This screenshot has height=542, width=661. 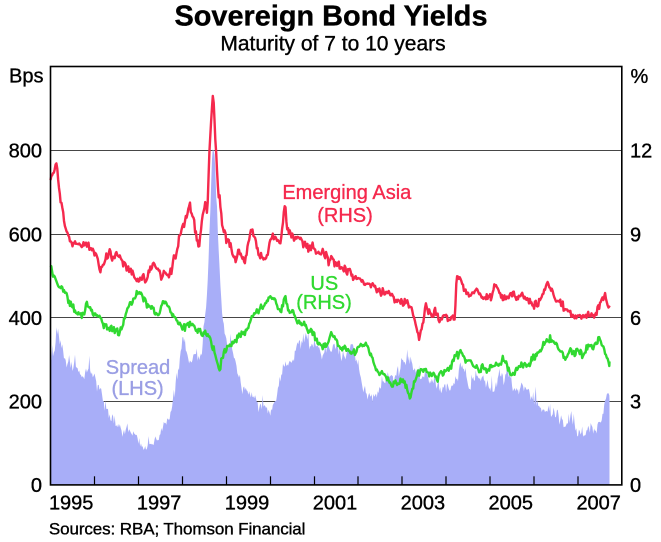 What do you see at coordinates (330, 17) in the screenshot?
I see `svg-text: Sovereign Bond Yields` at bounding box center [330, 17].